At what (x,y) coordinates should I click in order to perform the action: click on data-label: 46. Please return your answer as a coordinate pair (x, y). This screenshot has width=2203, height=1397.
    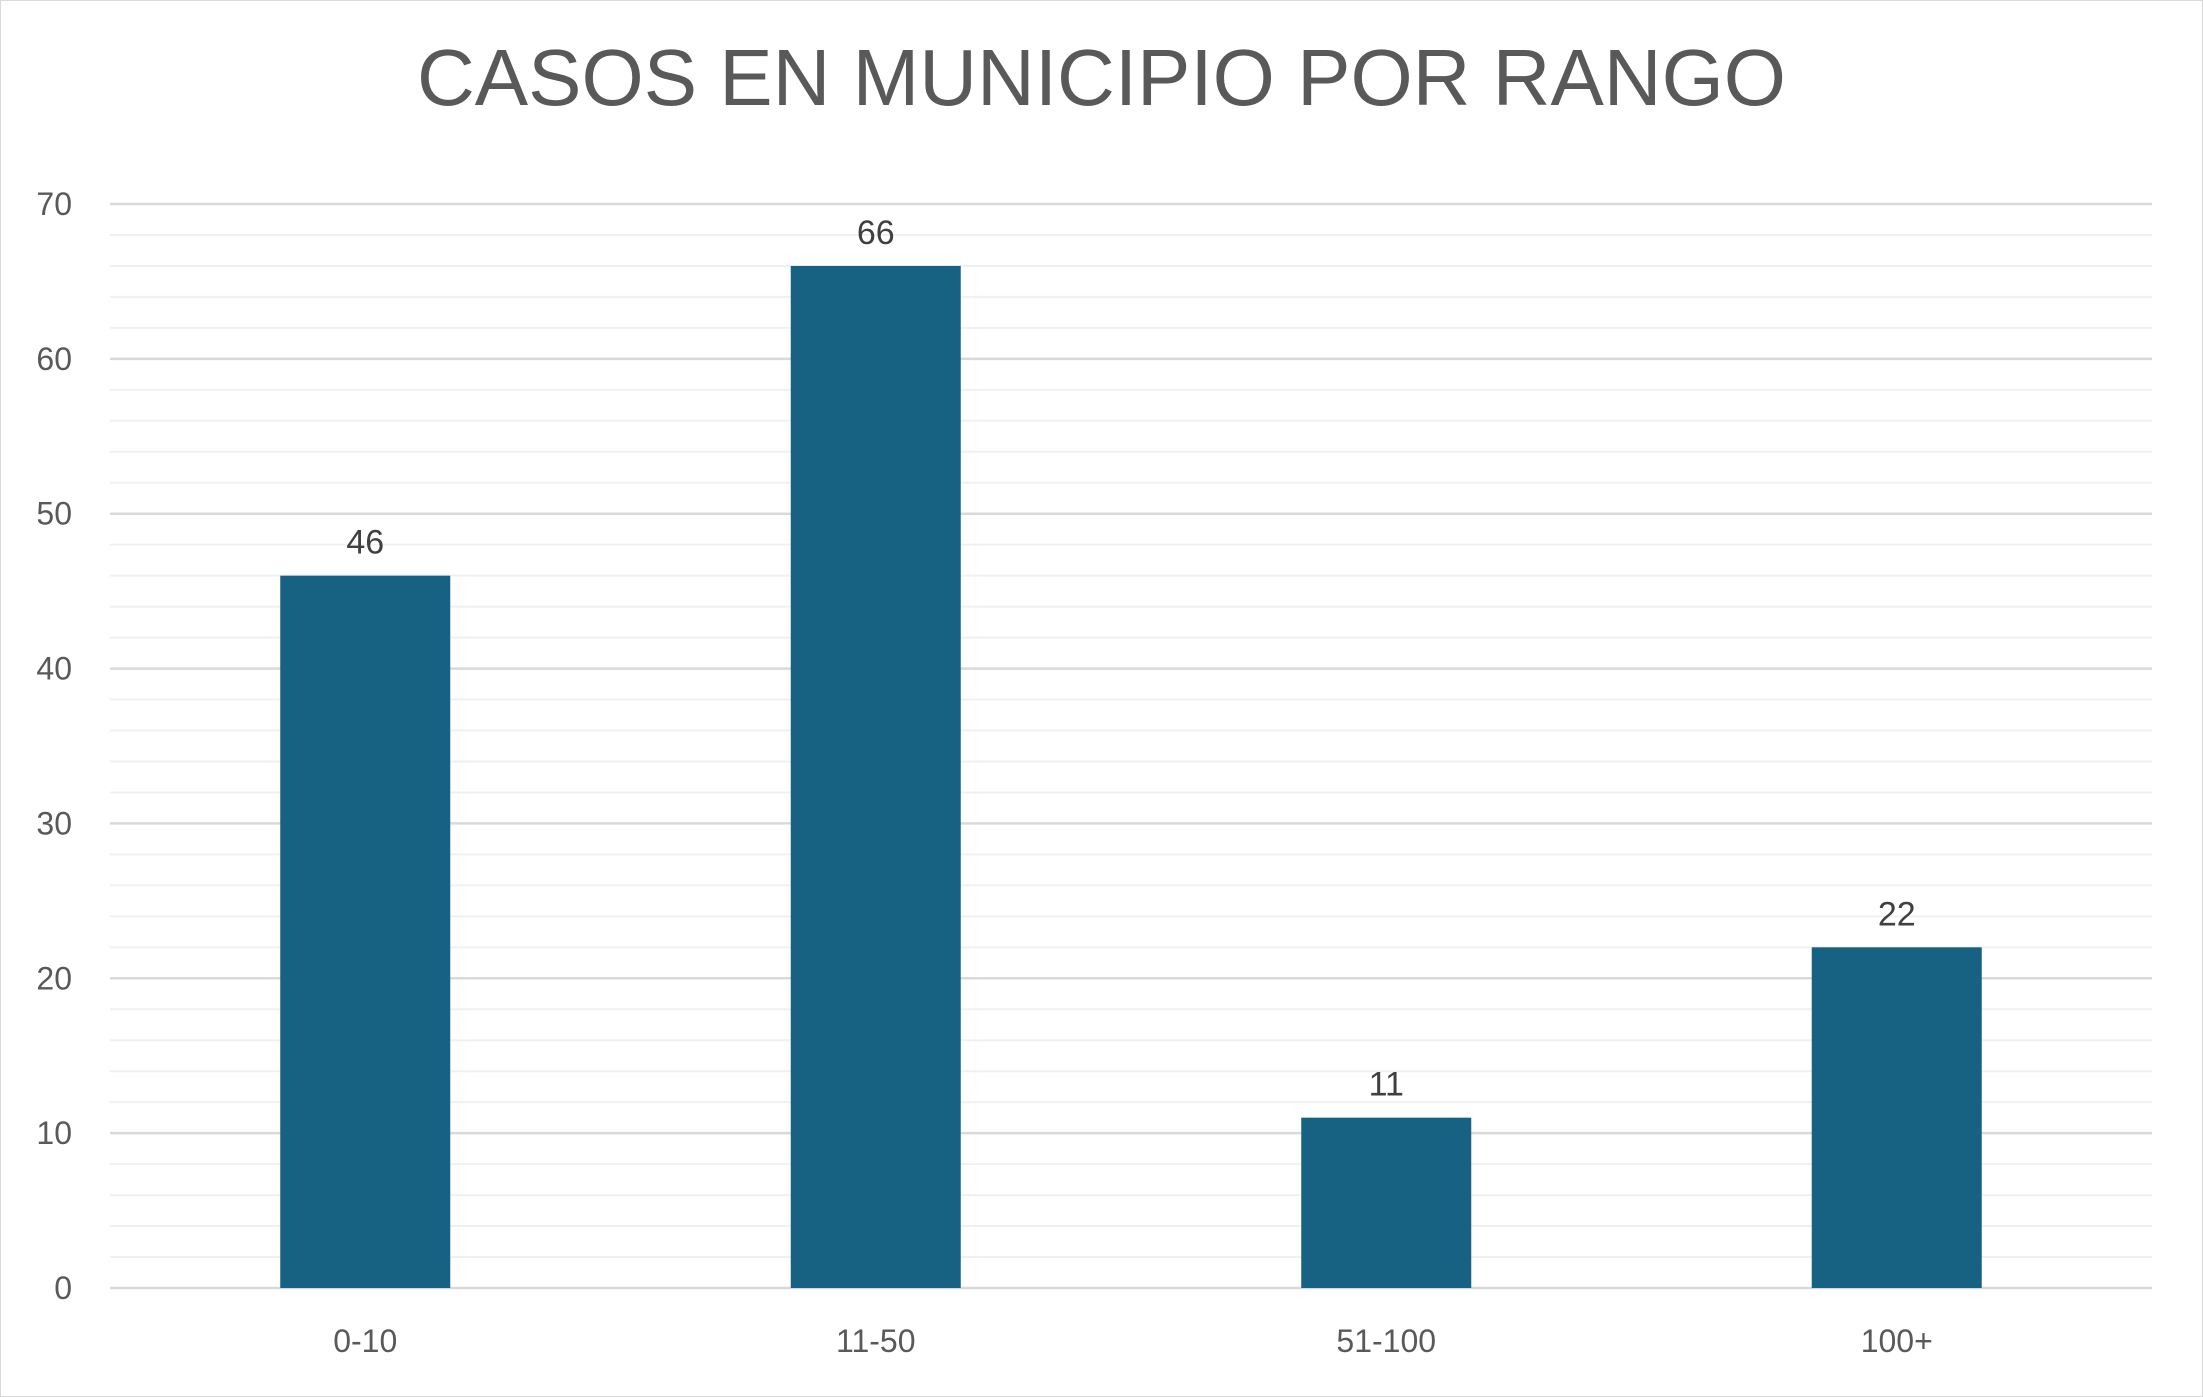
    Looking at the image, I should click on (365, 543).